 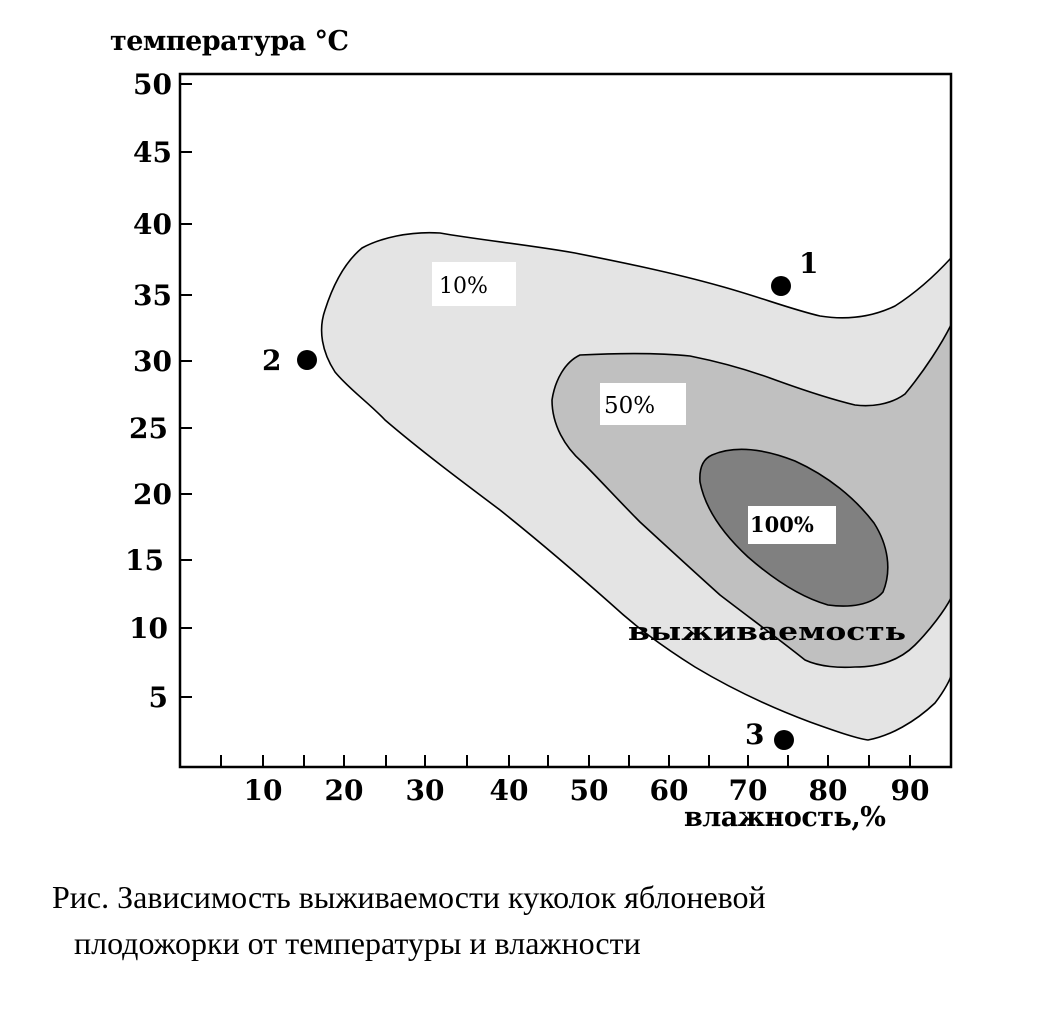 I want to click on x-axis, so click(x=565, y=761).